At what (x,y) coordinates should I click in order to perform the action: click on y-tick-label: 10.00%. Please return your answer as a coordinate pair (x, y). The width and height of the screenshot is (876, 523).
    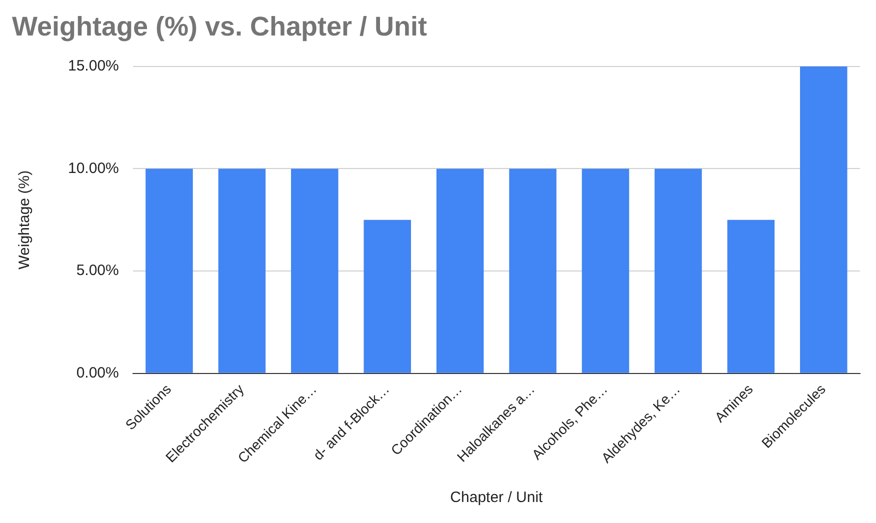
    Looking at the image, I should click on (93, 168).